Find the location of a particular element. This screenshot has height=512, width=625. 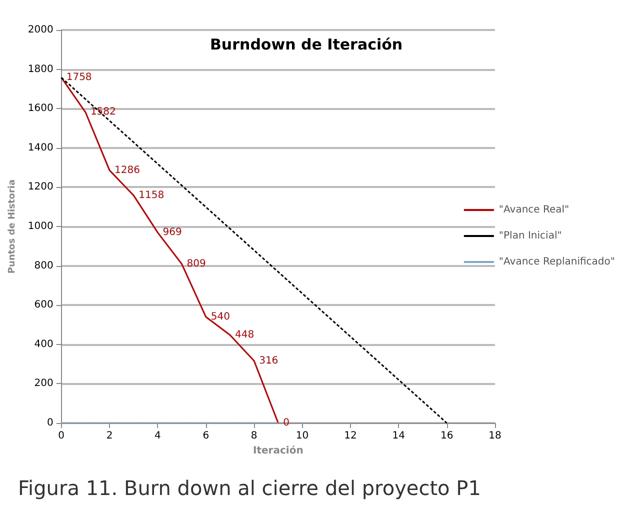

x-tick-label: 10 is located at coordinates (302, 436).